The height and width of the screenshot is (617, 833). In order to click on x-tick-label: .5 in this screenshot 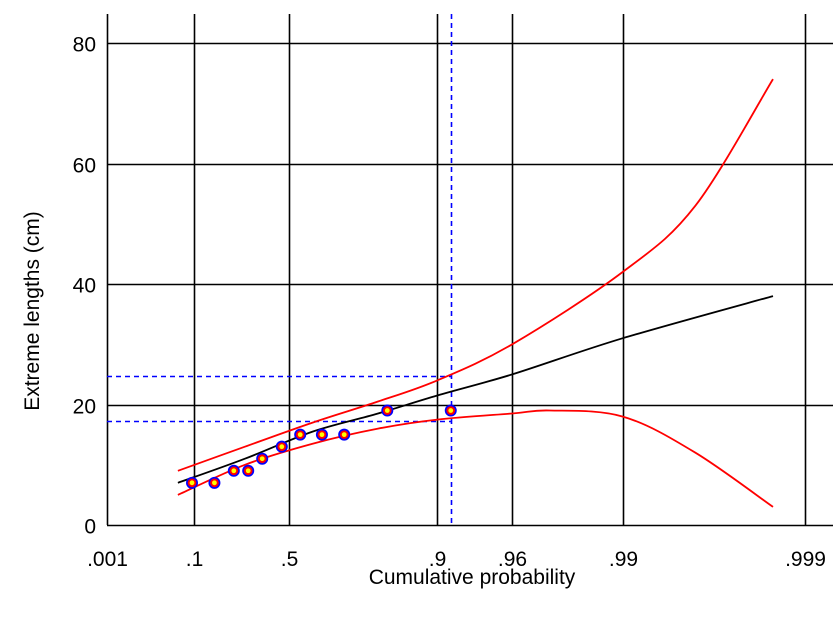, I will do `click(290, 559)`.